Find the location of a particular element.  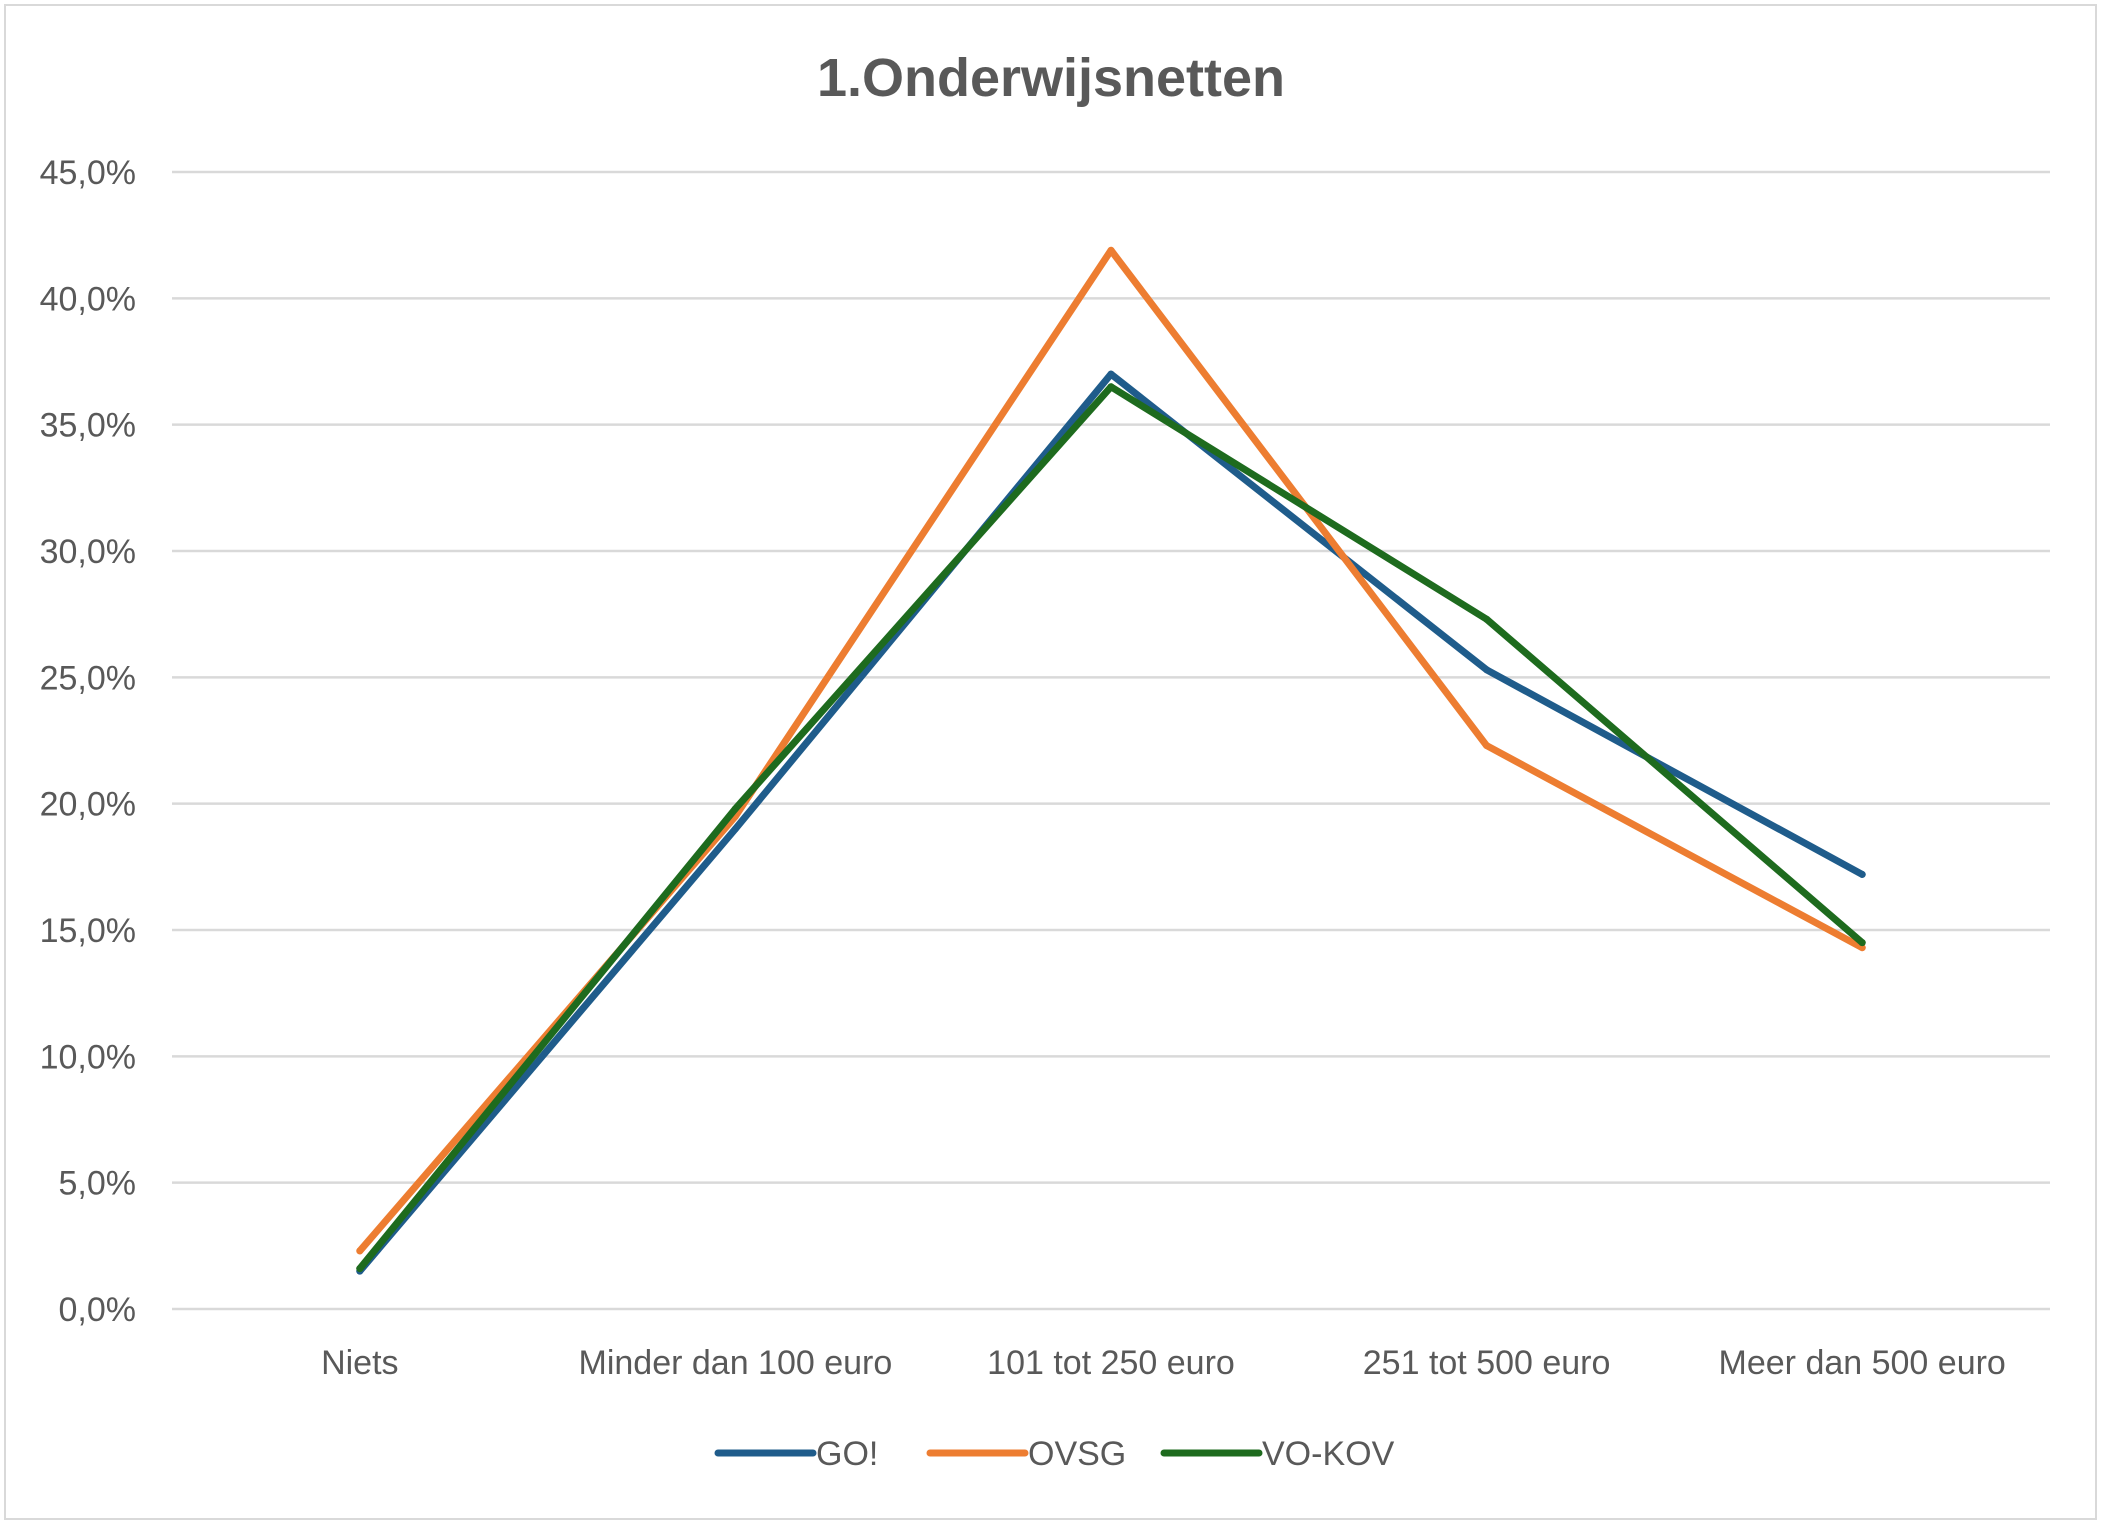

y-tick-label: 25,0% is located at coordinates (88, 678).